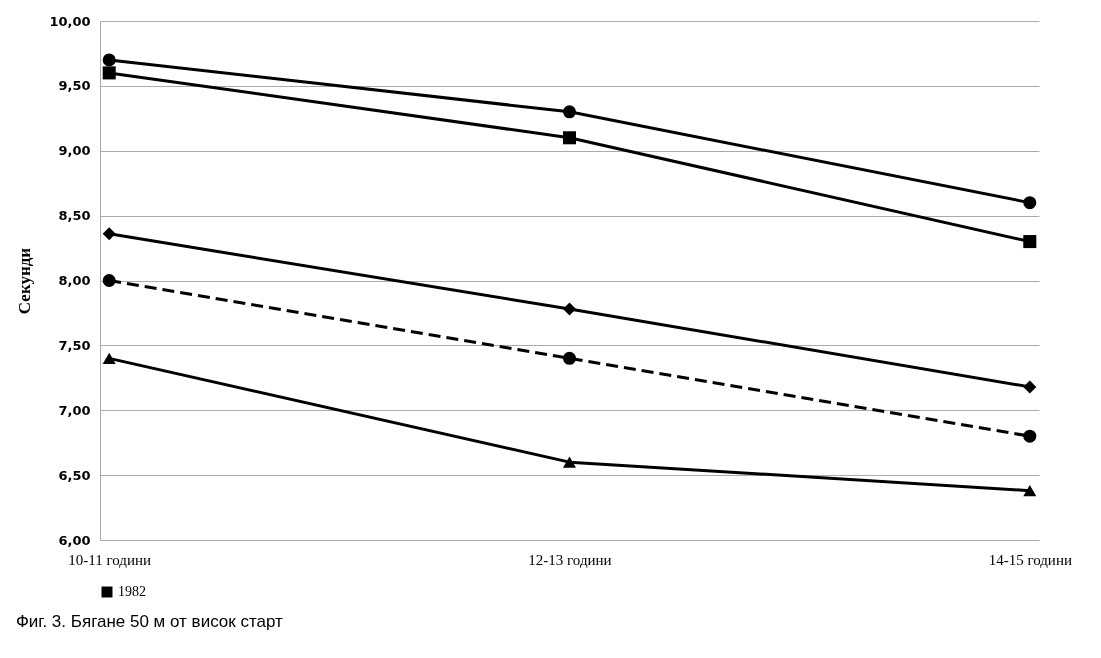  I want to click on y-tick-label: 9,50, so click(74, 86).